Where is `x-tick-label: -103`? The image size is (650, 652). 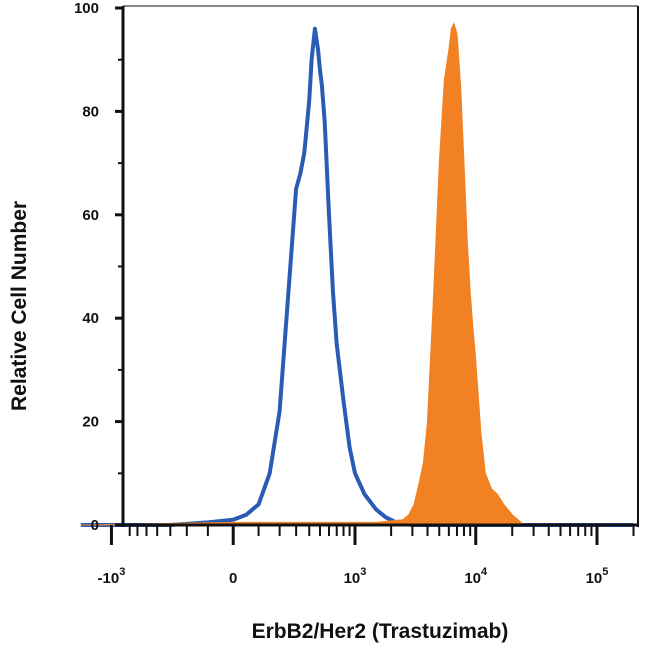 x-tick-label: -103 is located at coordinates (112, 576).